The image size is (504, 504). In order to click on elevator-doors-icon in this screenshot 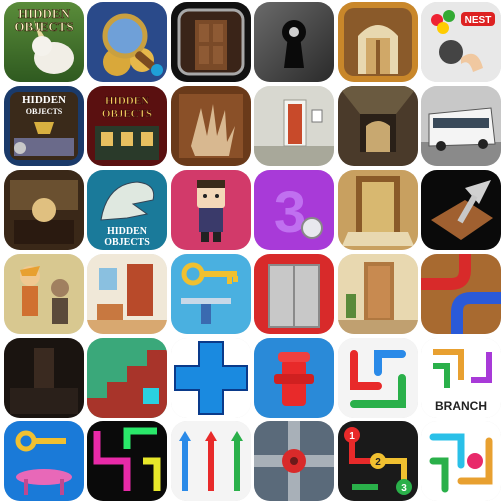, I will do `click(294, 294)`.